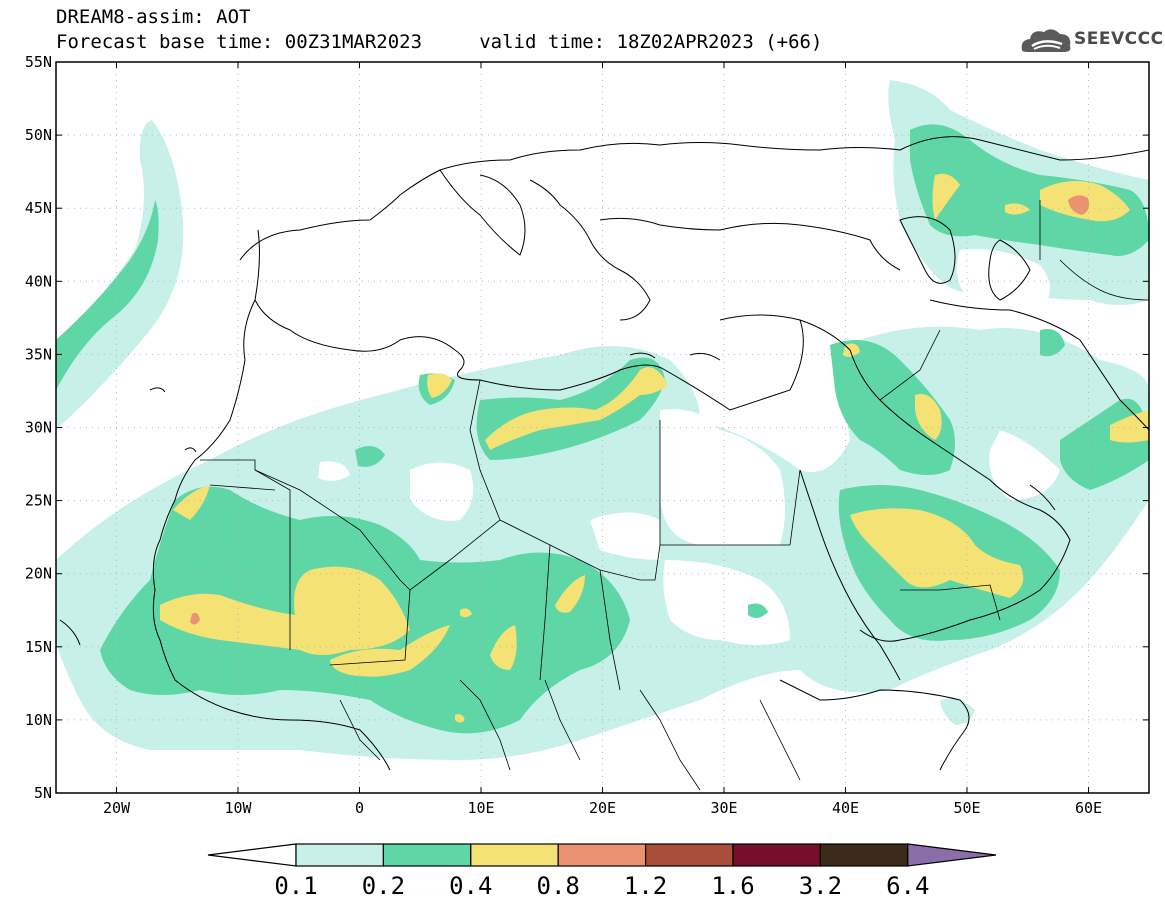 This screenshot has height=905, width=1165. What do you see at coordinates (480, 808) in the screenshot?
I see `lon-label: 10E` at bounding box center [480, 808].